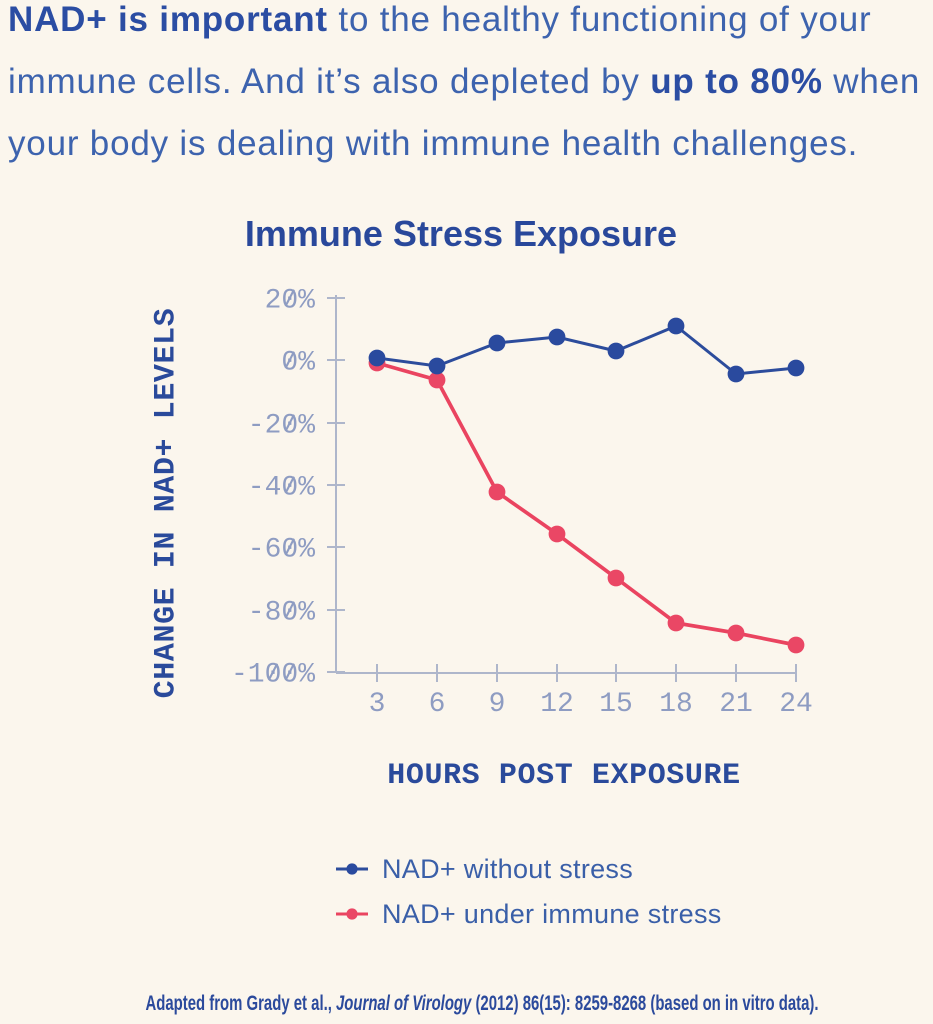  I want to click on svg-text: 9, so click(497, 704).